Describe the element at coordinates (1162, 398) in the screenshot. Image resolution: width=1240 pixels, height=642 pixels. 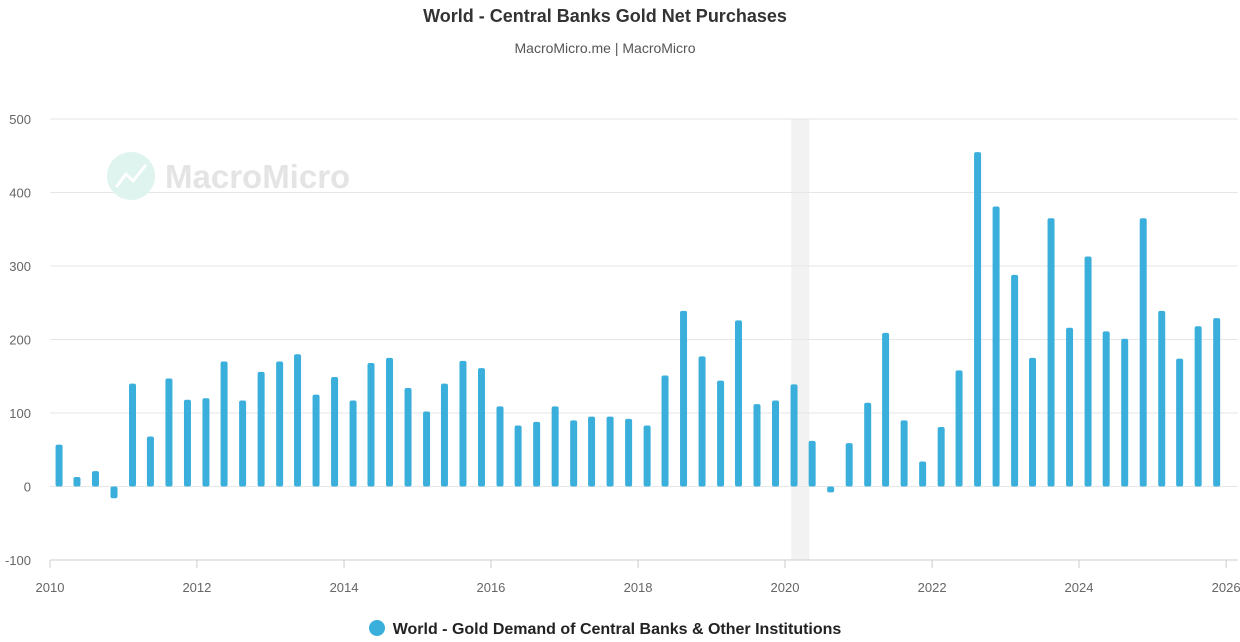
I see `bar-2025-Q1` at that location.